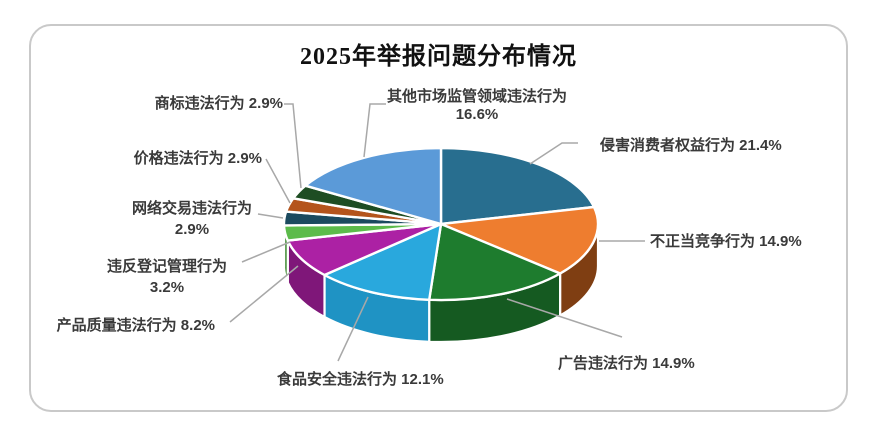 This screenshot has height=447, width=885. What do you see at coordinates (626, 363) in the screenshot?
I see `slice-label-2: 广告违法行为 14.9%` at bounding box center [626, 363].